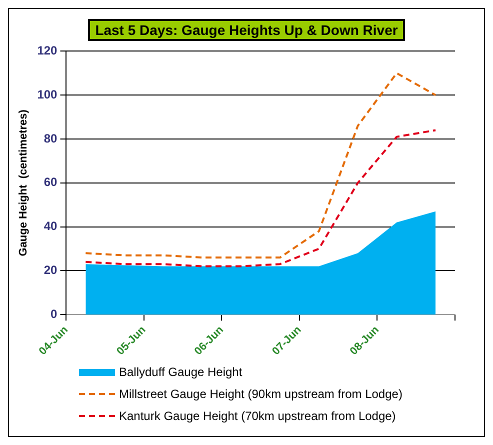  Describe the element at coordinates (246, 30) in the screenshot. I see `chart-title: Last 5 Days: Gauge Heights Up & Down River` at that location.